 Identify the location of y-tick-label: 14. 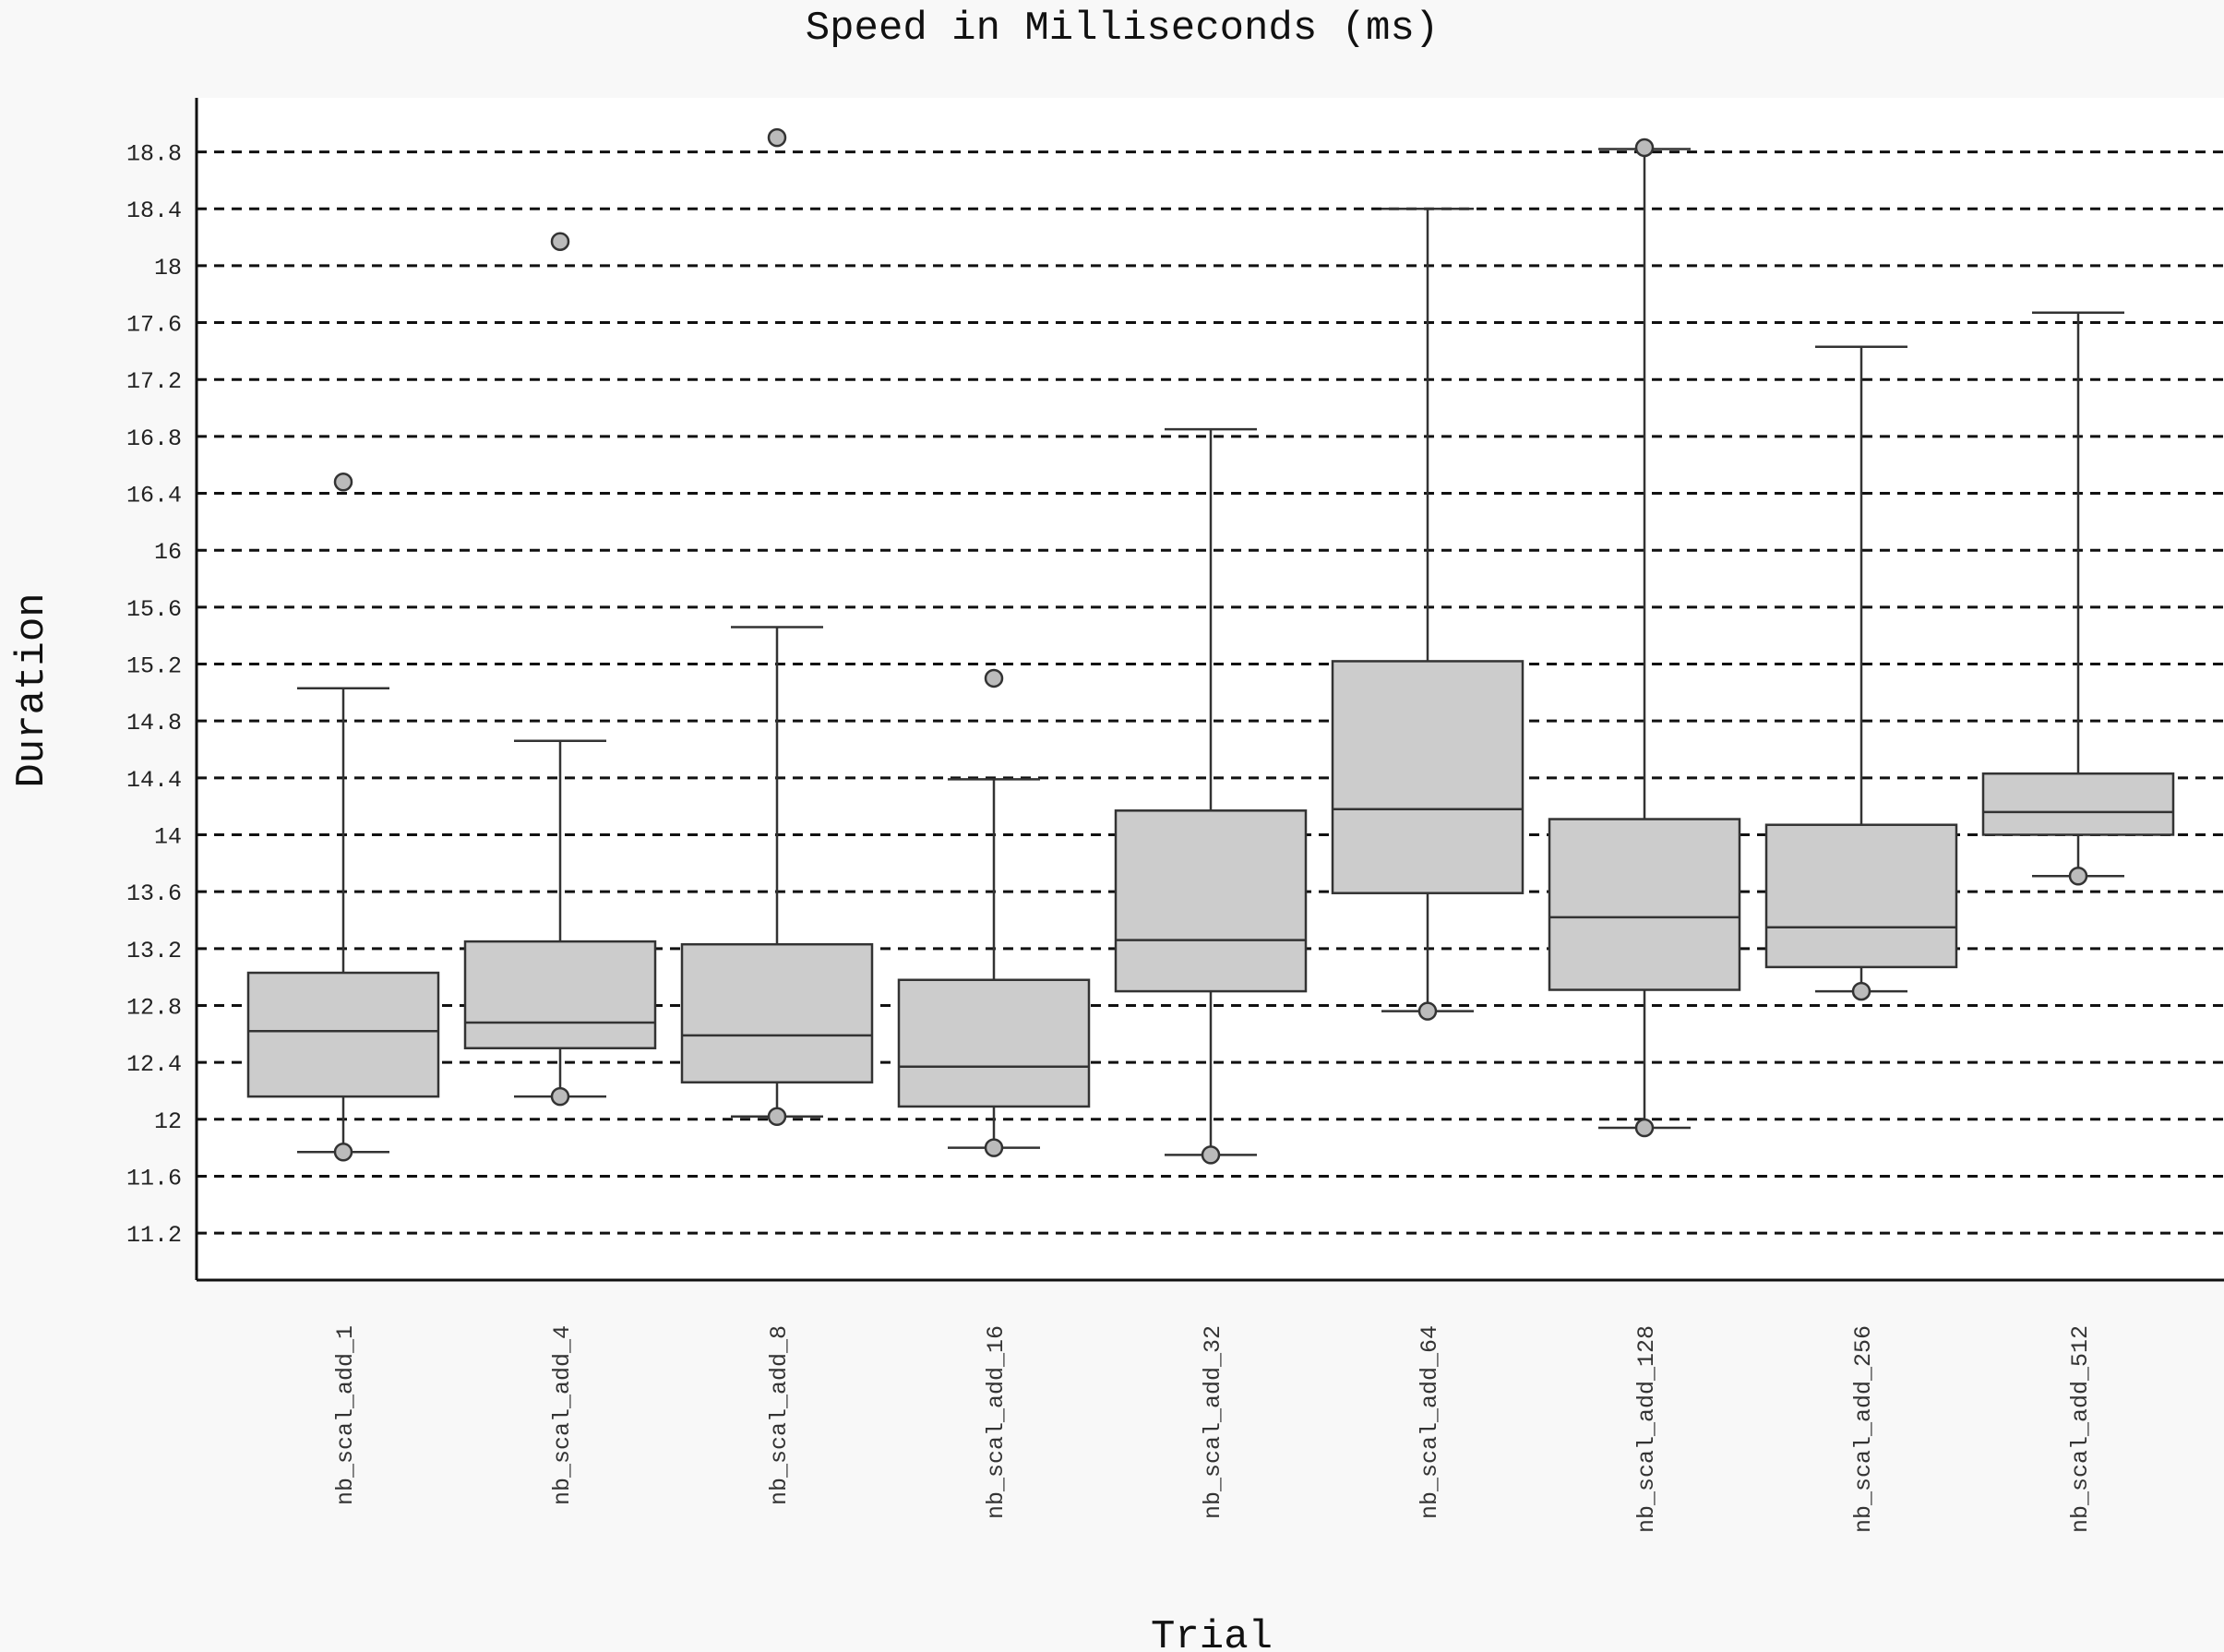
(168, 838).